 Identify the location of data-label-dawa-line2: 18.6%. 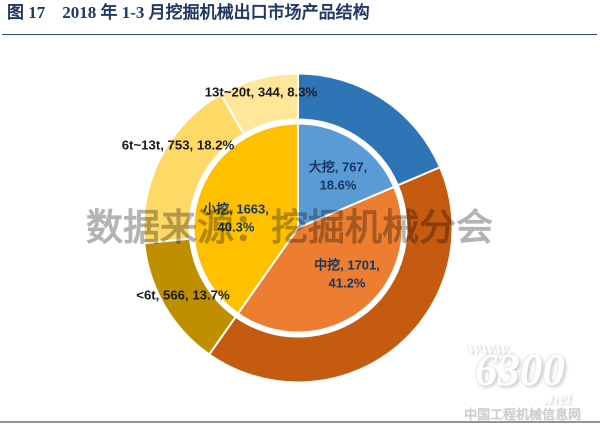
(338, 185).